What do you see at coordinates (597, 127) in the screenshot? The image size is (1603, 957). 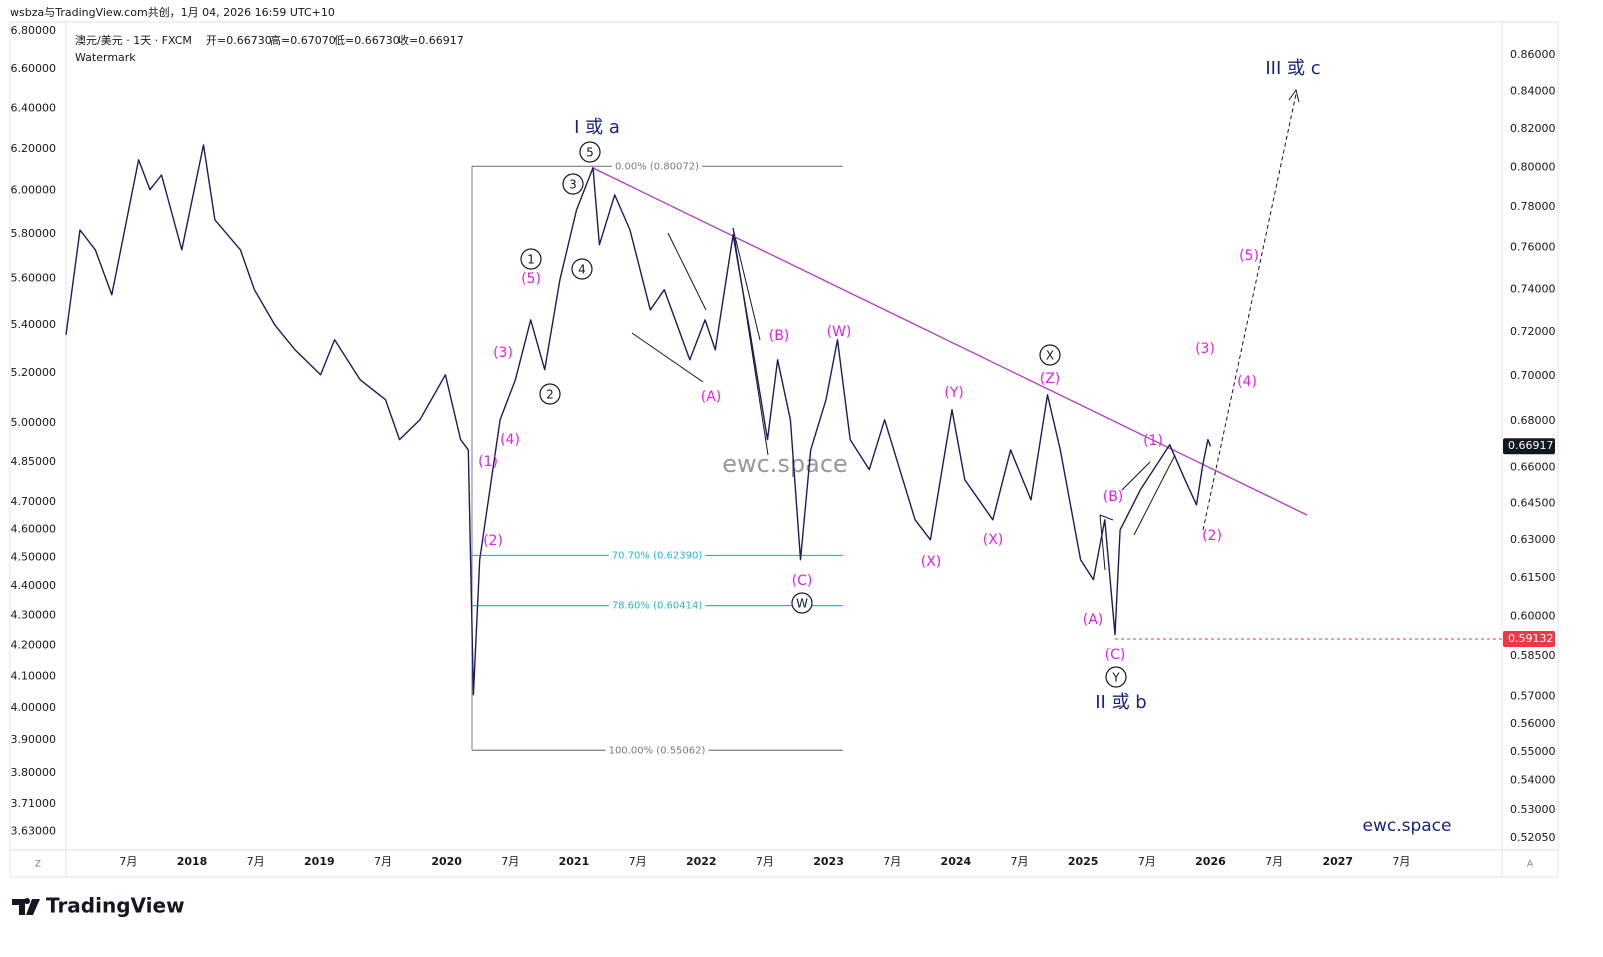 I see `wave-degree-label: I 或 a` at bounding box center [597, 127].